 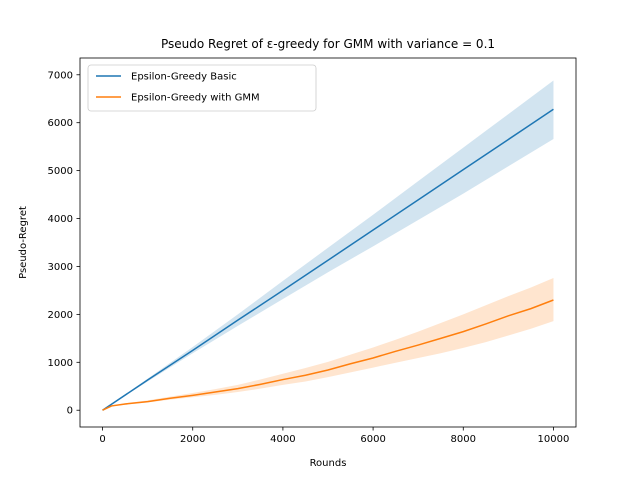 I want to click on x-tick-label: 6000, so click(x=372, y=439).